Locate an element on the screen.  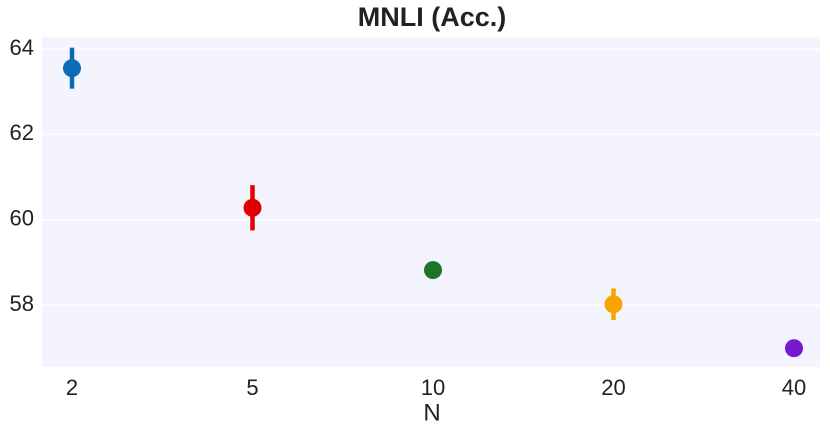
y-tick-label: 64 is located at coordinates (22, 47).